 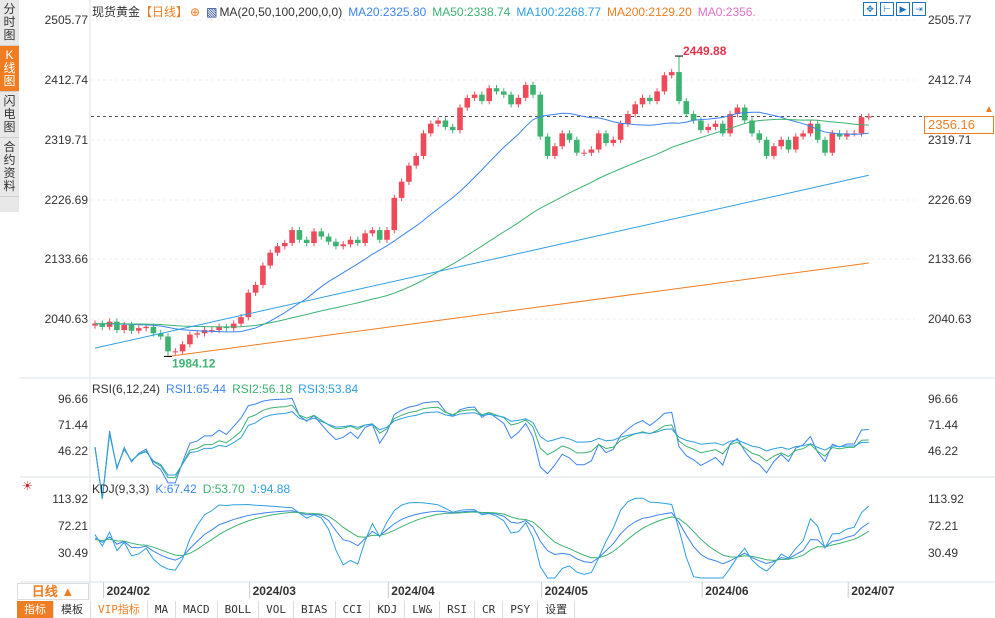 What do you see at coordinates (943, 553) in the screenshot?
I see `kdj-axis-right-2: 30.49` at bounding box center [943, 553].